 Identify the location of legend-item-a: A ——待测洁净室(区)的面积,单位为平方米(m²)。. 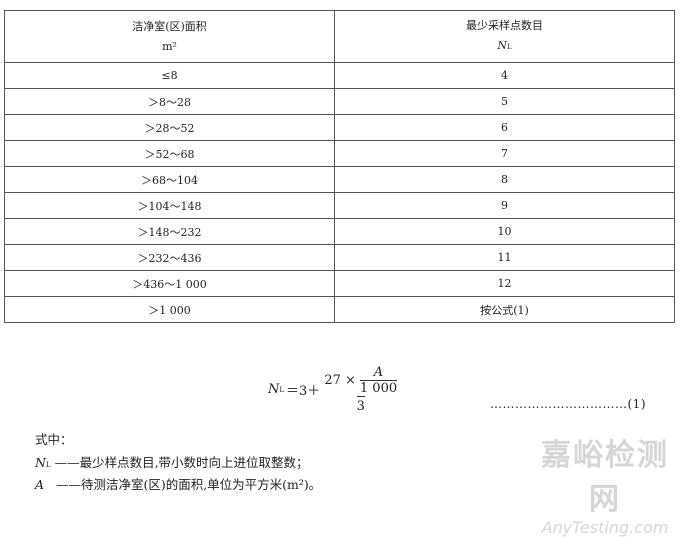
(178, 484).